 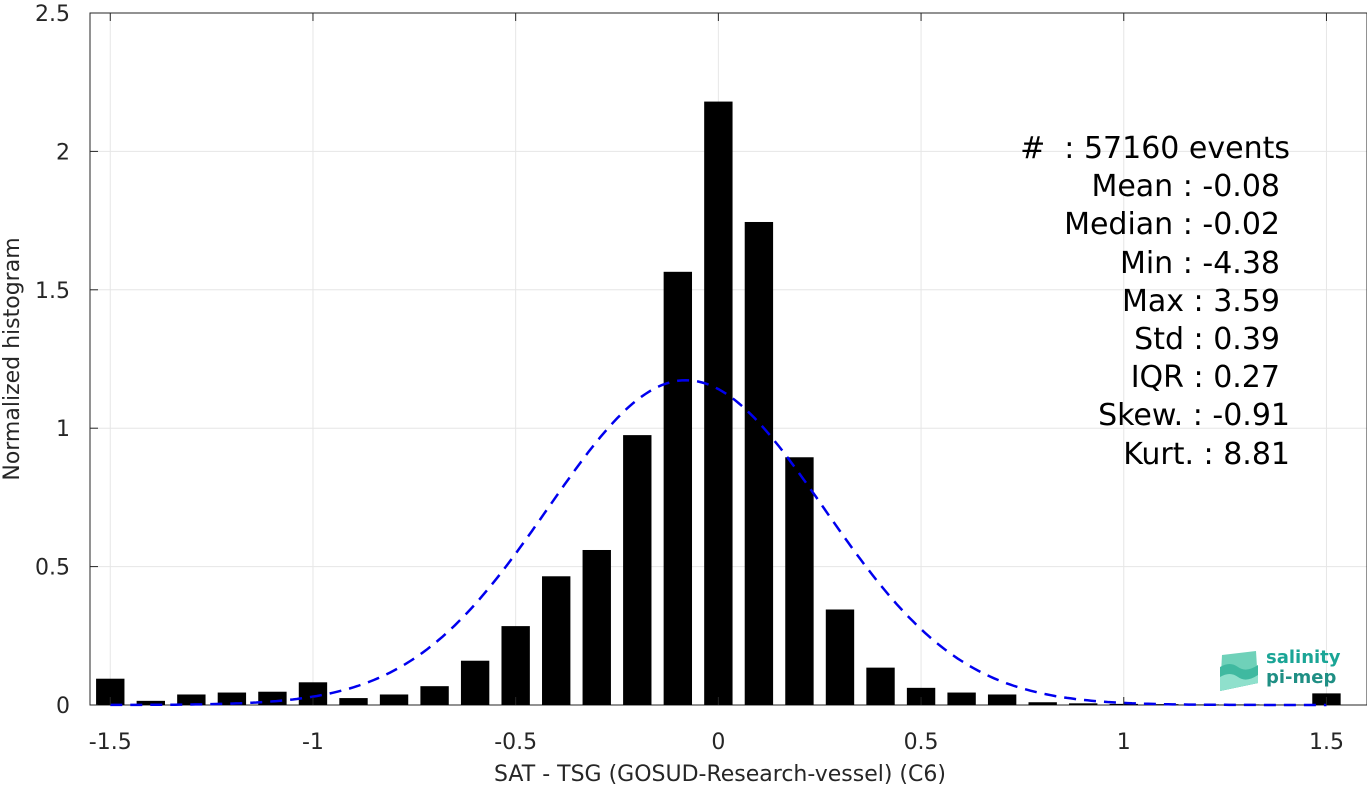 What do you see at coordinates (63, 706) in the screenshot?
I see `y-tick-label: 0` at bounding box center [63, 706].